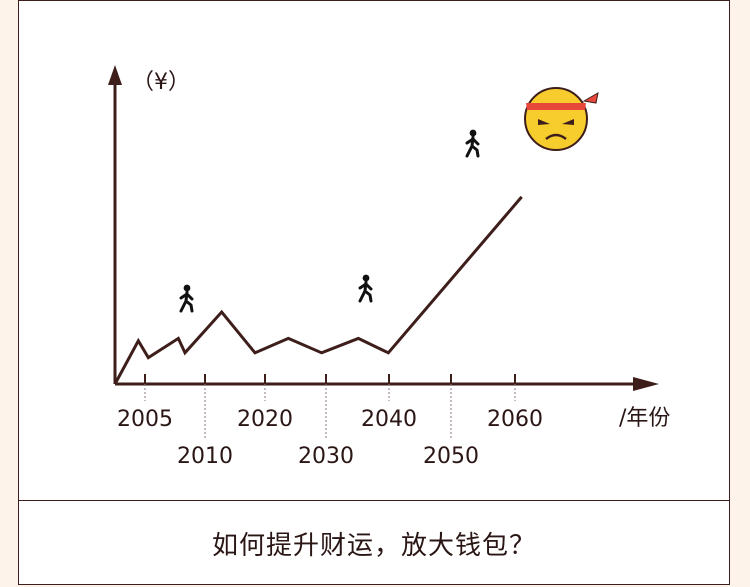 The width and height of the screenshot is (750, 587). I want to click on x-tick-label-2040: 2040, so click(389, 419).